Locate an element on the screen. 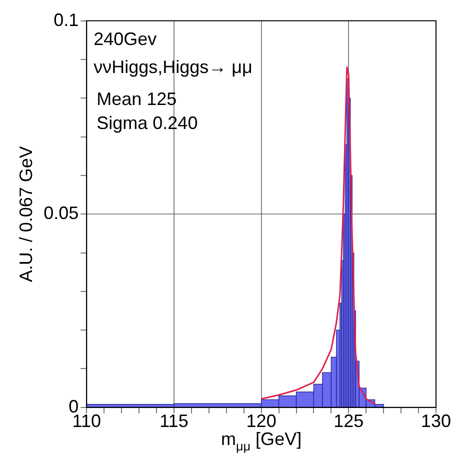  y-tick-label: 0.1 is located at coordinates (66, 20).